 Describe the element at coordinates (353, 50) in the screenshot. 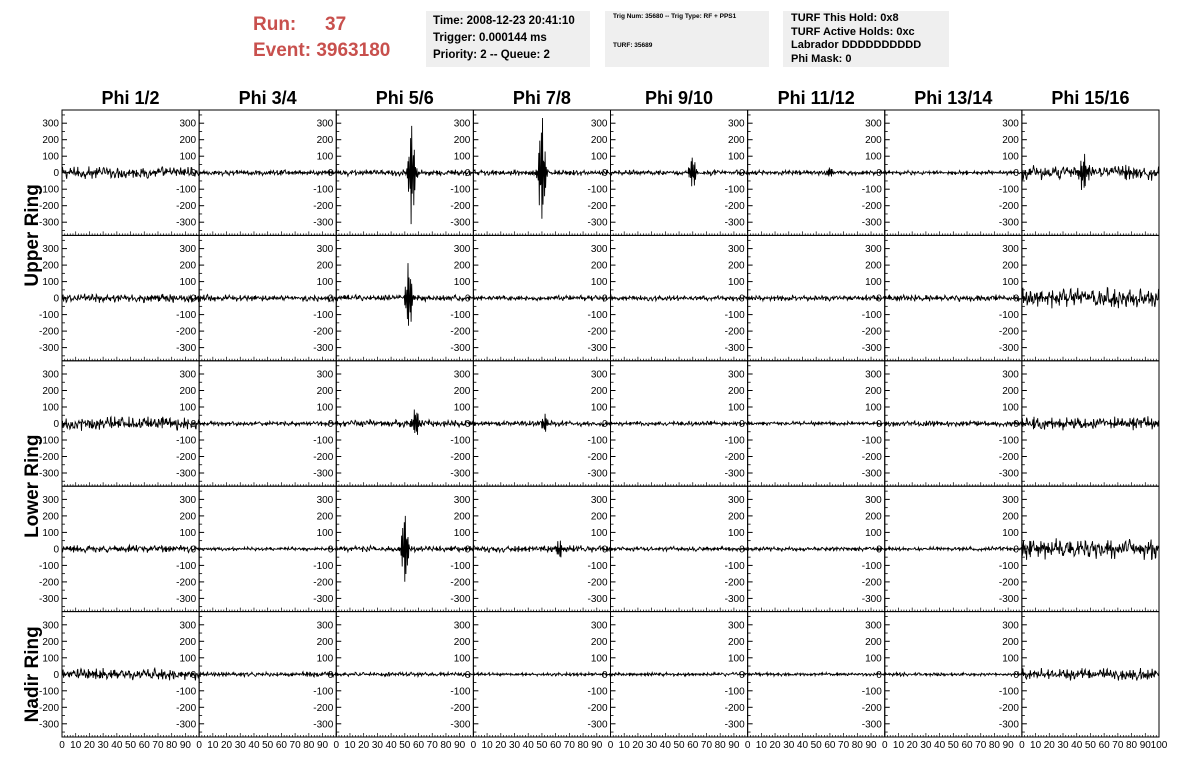

I see `event-value: 3963180` at that location.